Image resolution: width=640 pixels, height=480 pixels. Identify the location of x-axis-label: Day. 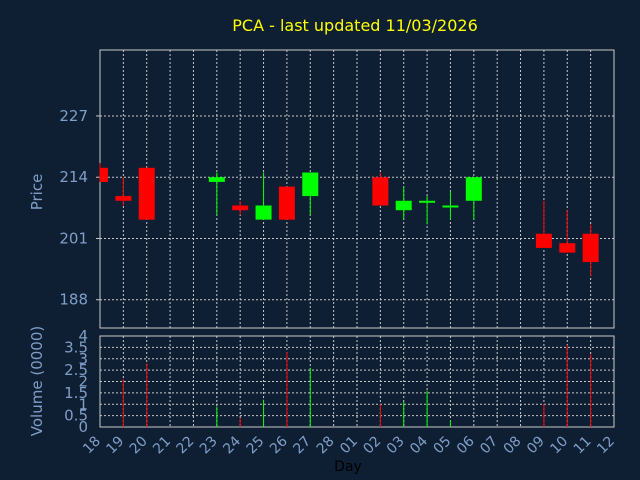
(348, 467).